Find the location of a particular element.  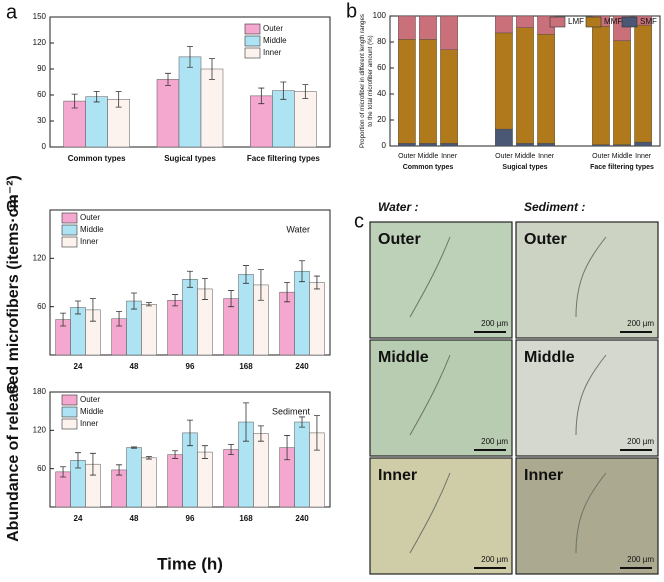

row-label: Middle is located at coordinates (549, 357).